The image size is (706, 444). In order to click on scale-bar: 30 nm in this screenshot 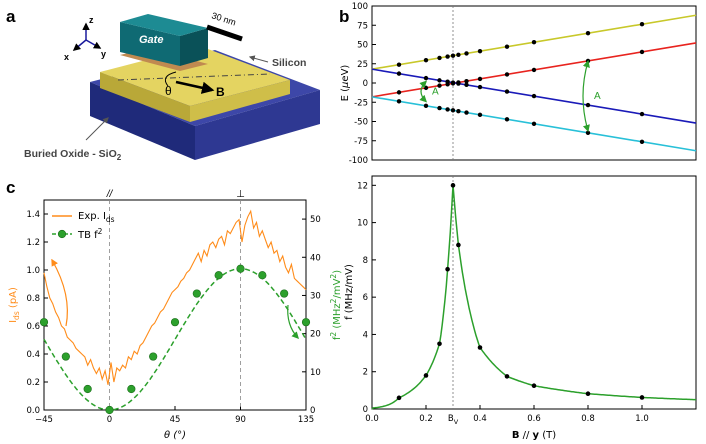, I will do `click(224, 26)`.